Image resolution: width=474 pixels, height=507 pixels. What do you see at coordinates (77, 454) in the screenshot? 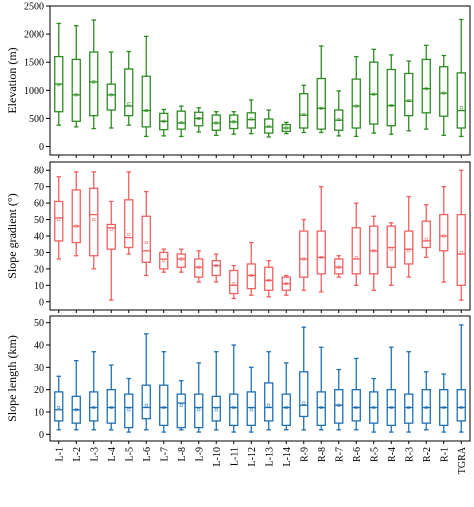
I see `x-tick-label: L-2` at bounding box center [77, 454].